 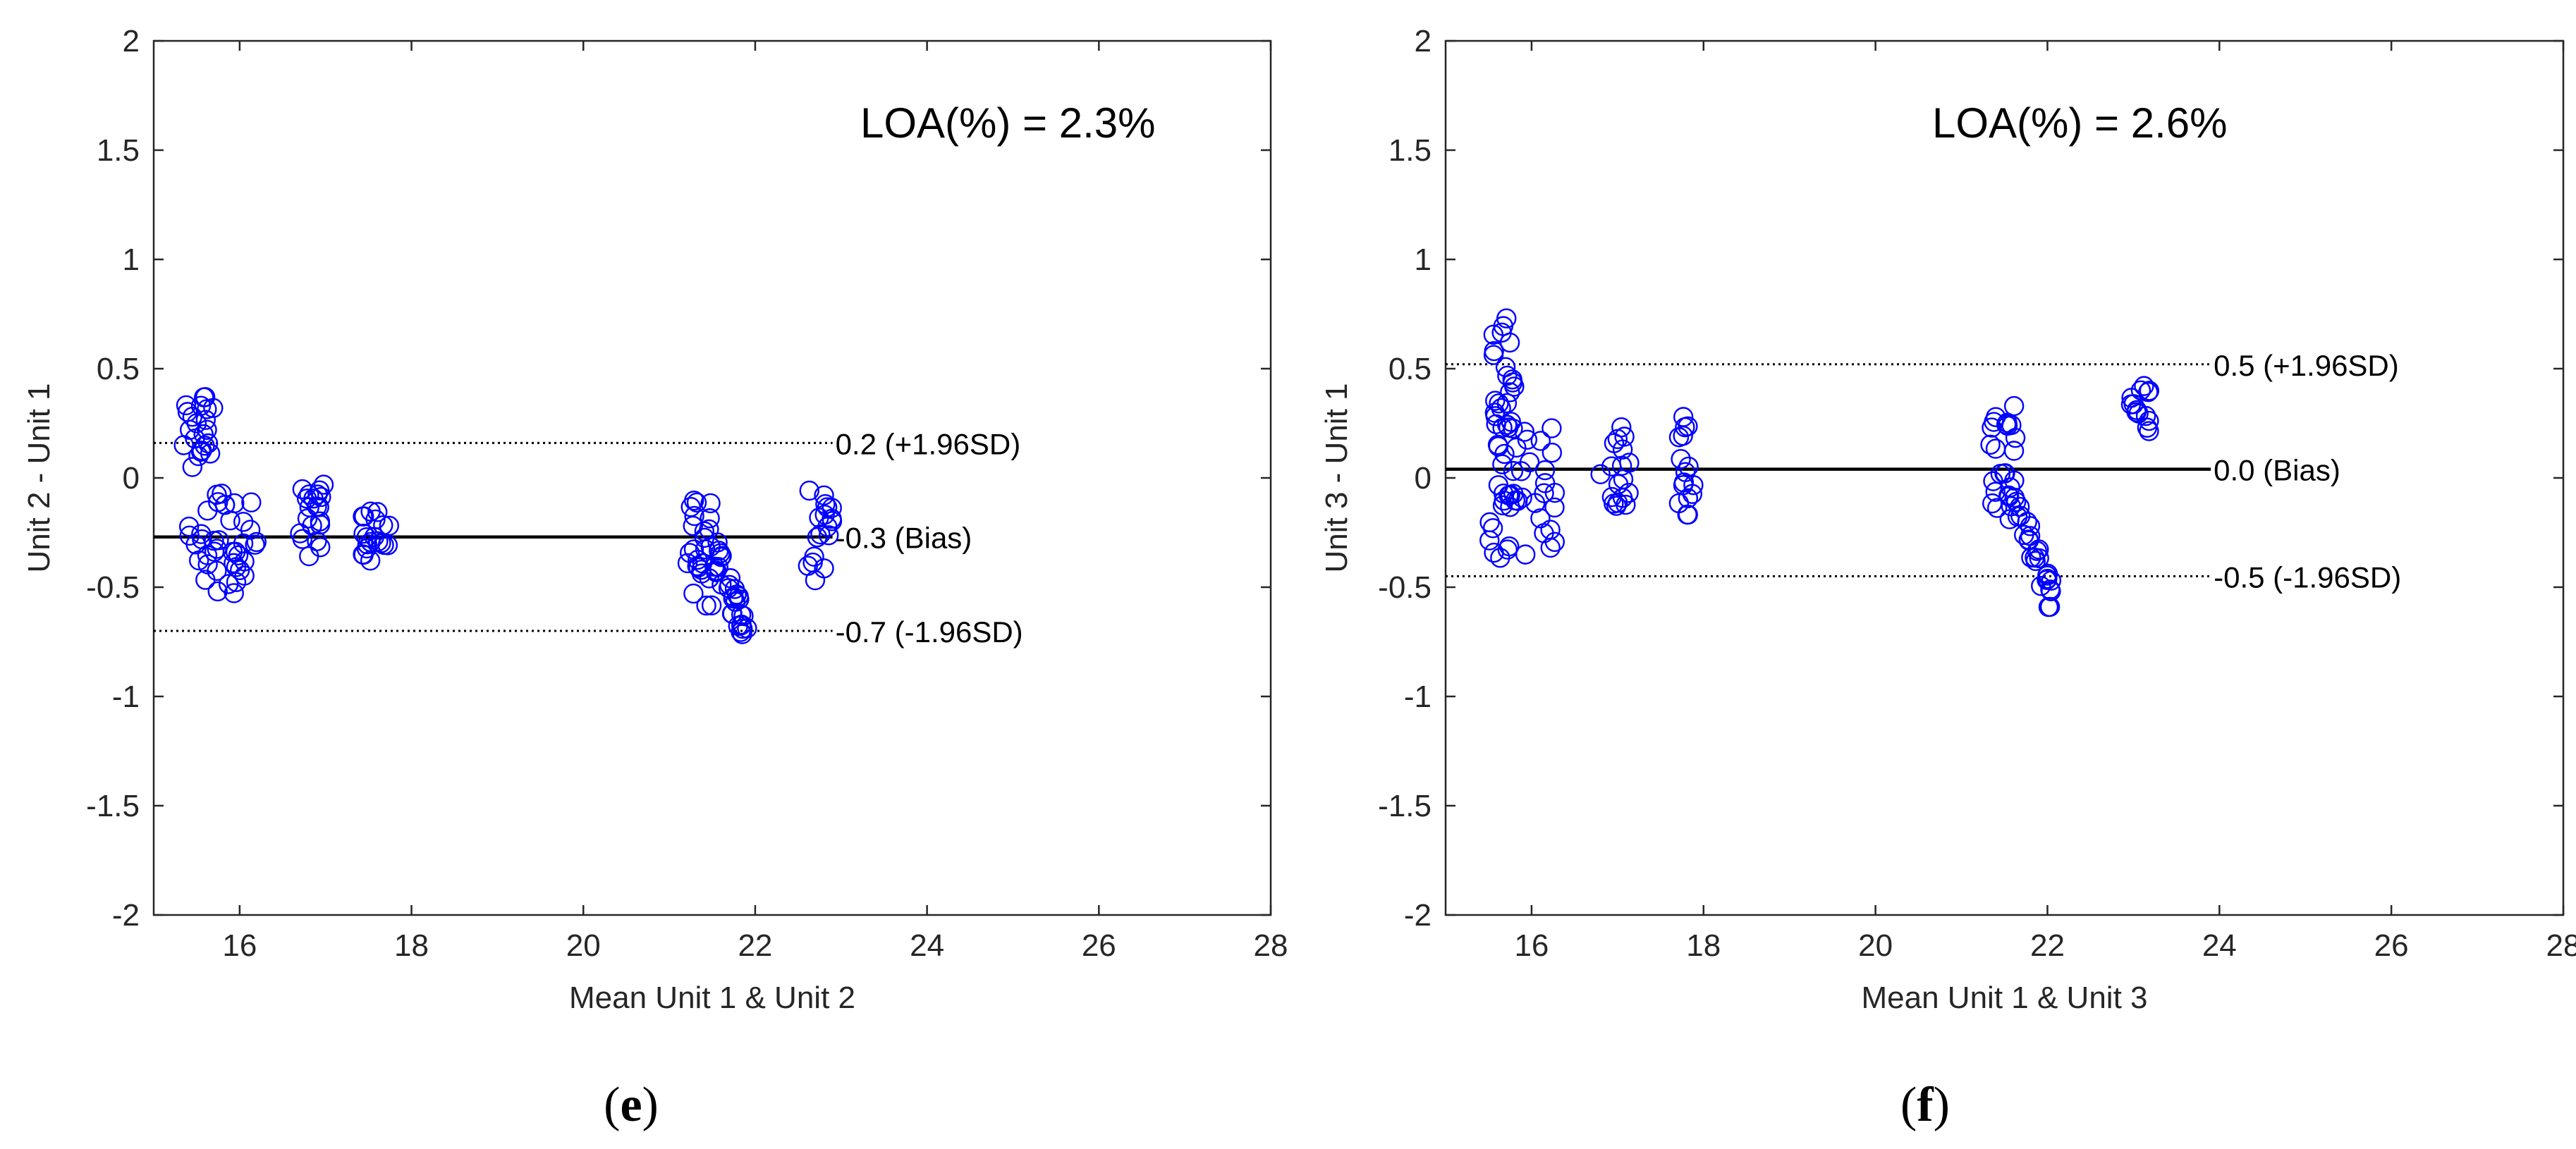 I want to click on x-tick-label: 24, so click(x=2220, y=946).